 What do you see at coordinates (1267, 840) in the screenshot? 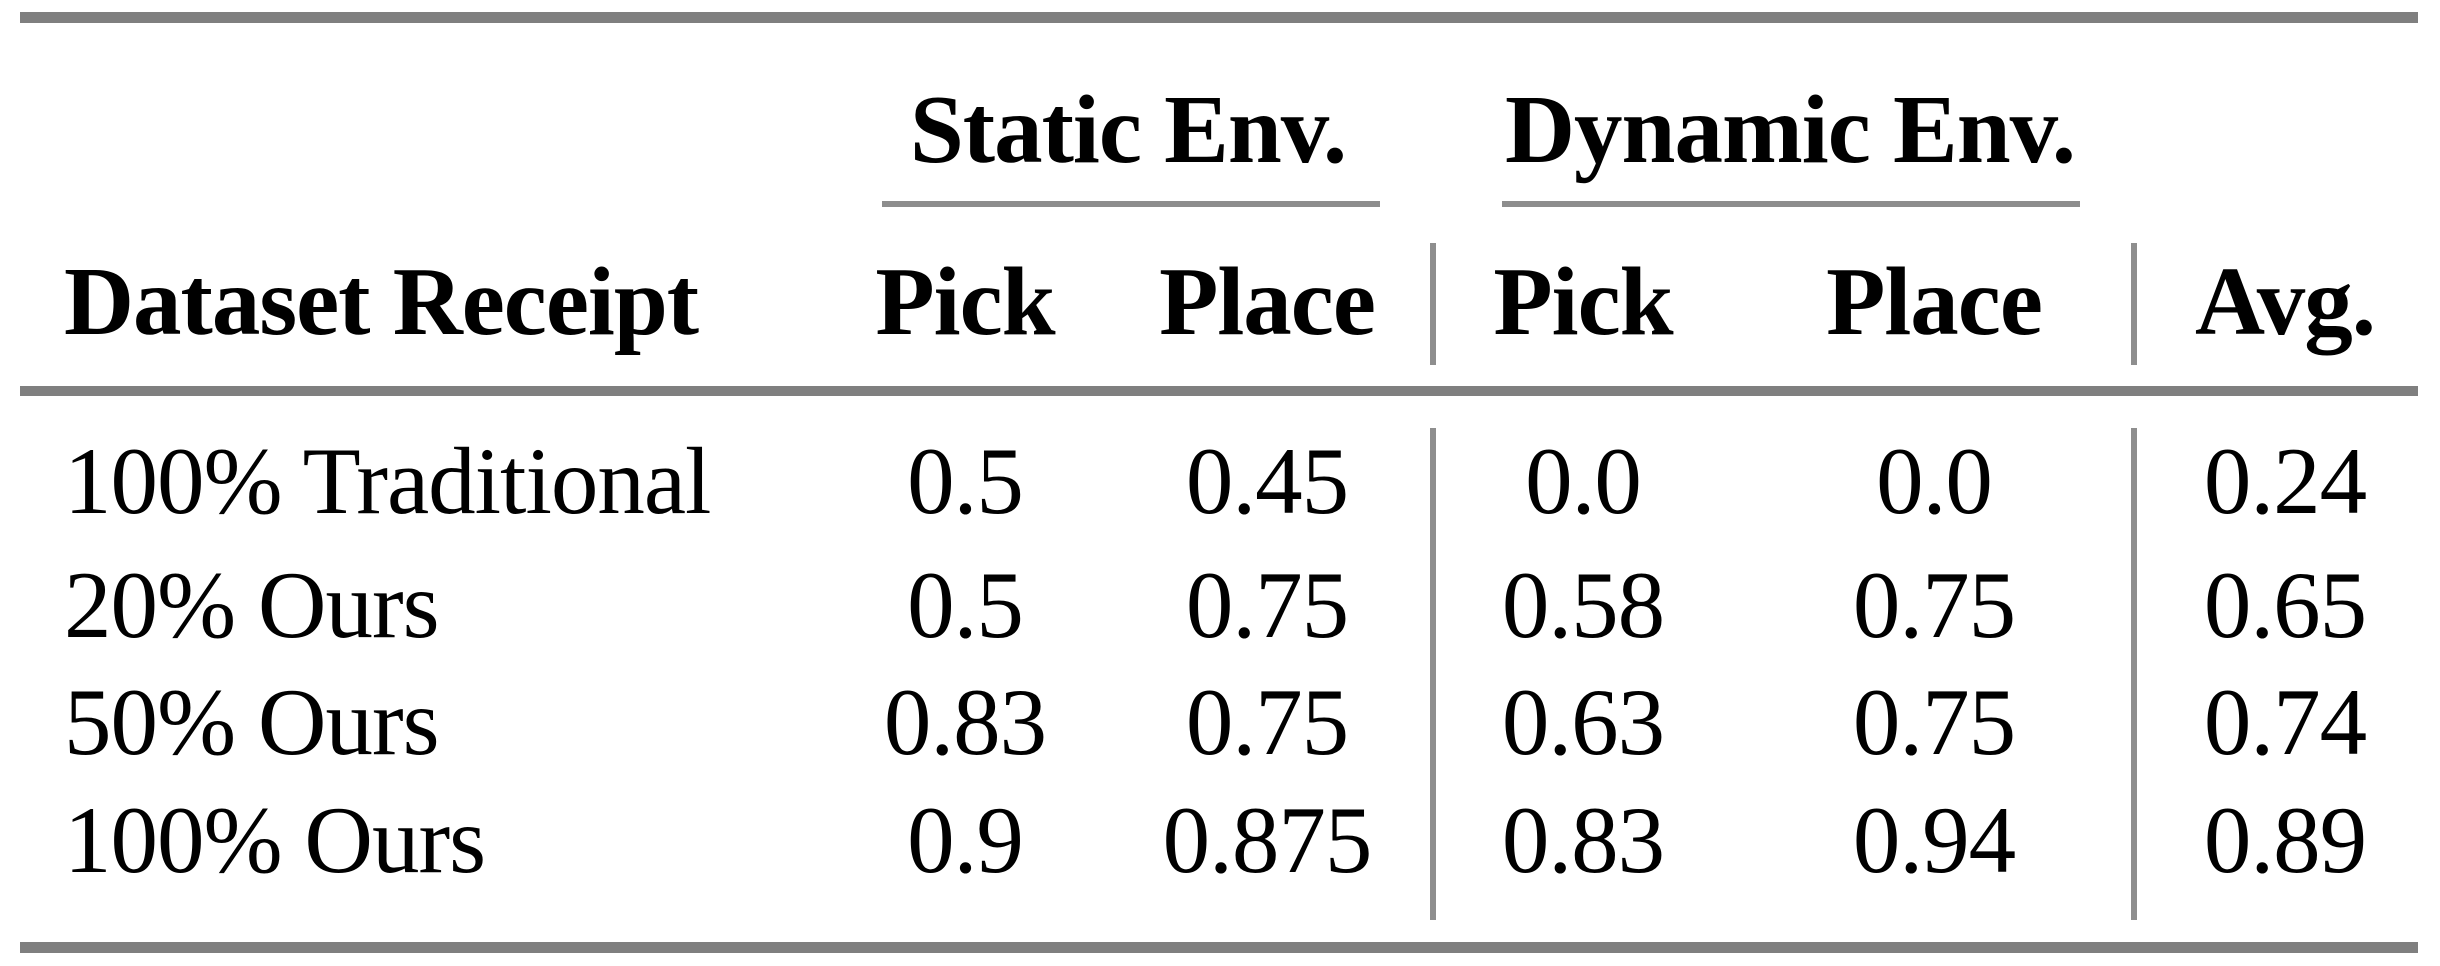
I see `cell-static-place: 0.875` at bounding box center [1267, 840].